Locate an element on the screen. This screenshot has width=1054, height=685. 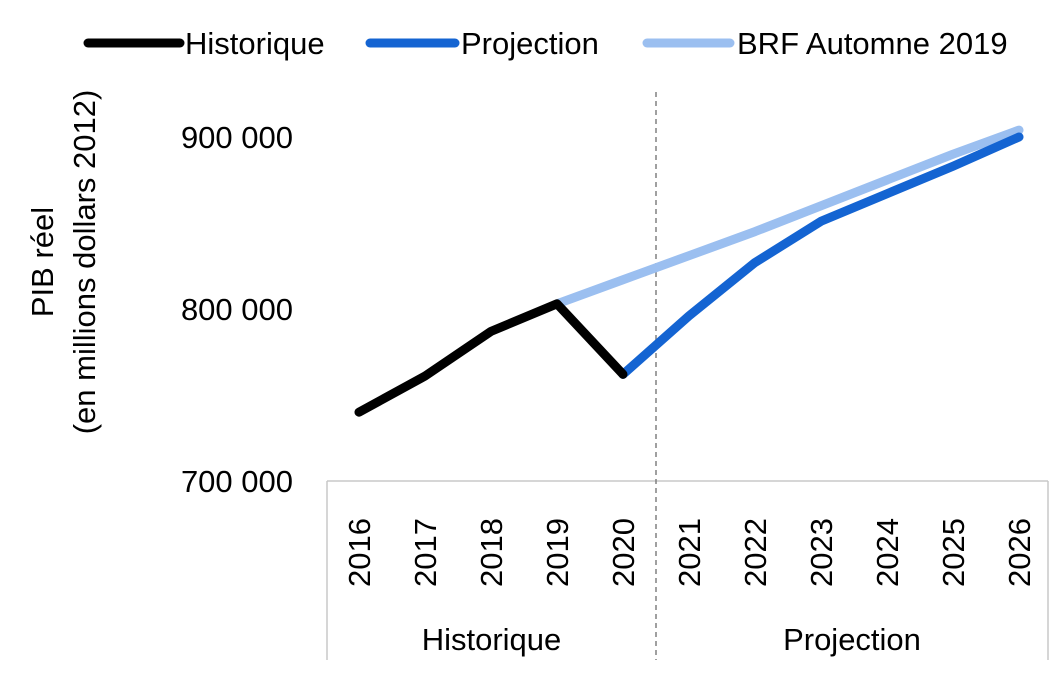
y-axis-label-line-1: (en millions dollars 2012) is located at coordinates (84, 262).